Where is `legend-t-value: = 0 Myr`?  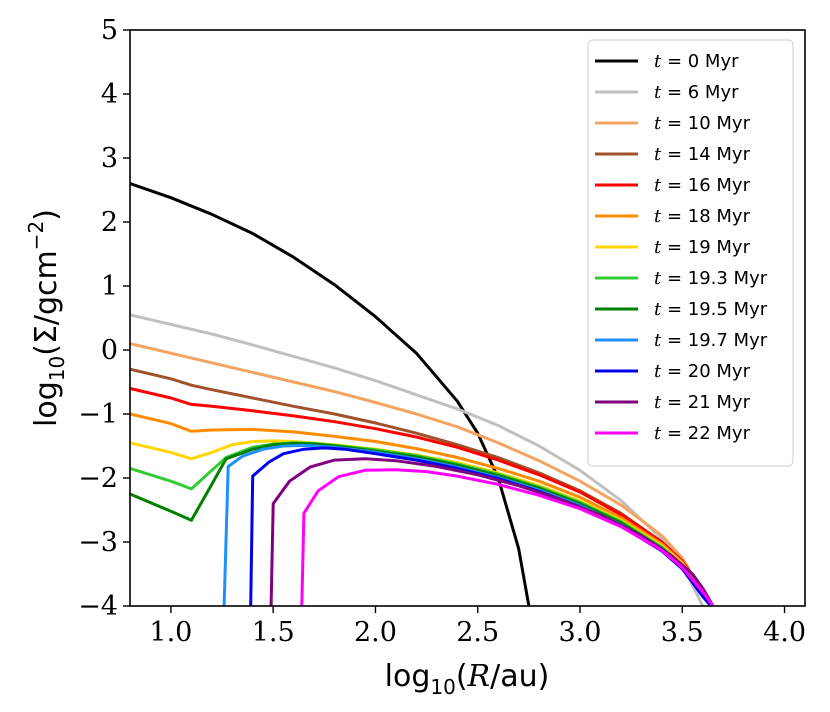 legend-t-value: = 0 Myr is located at coordinates (700, 61).